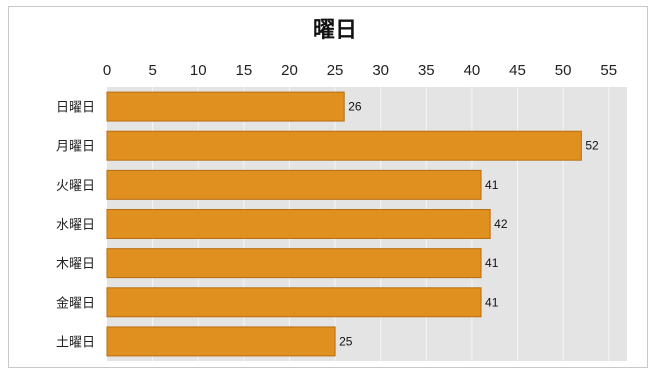  Describe the element at coordinates (608, 70) in the screenshot. I see `x-tick-label: 55` at that location.